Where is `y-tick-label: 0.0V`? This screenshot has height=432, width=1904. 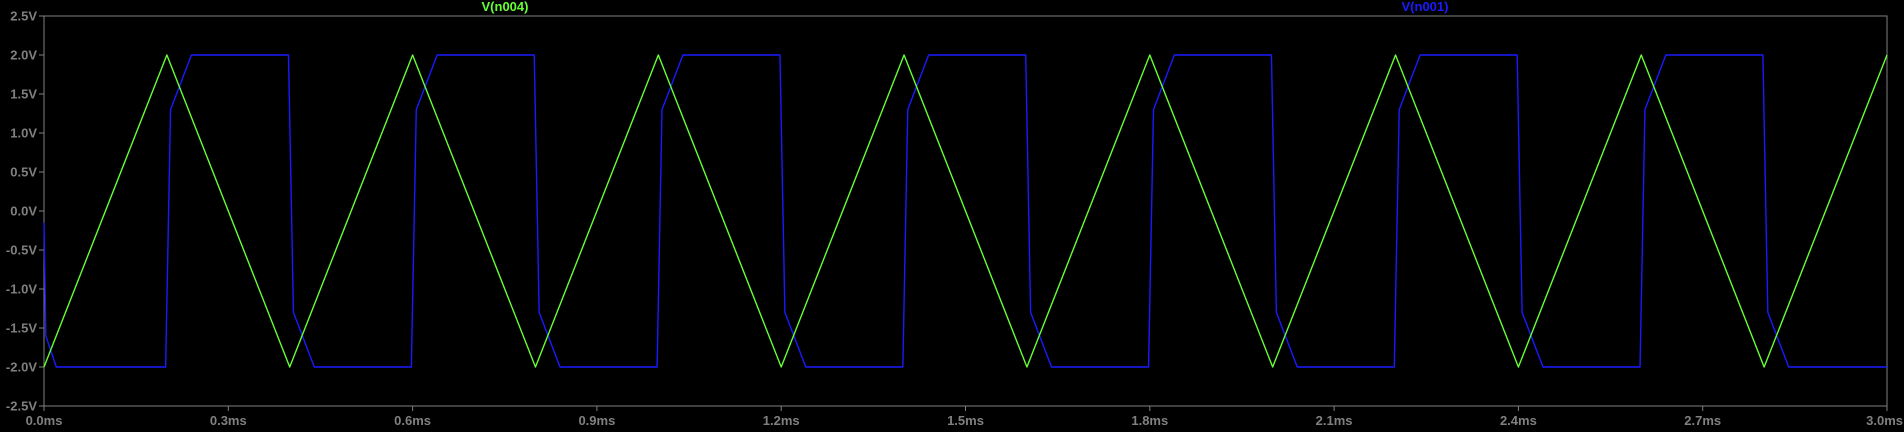
y-tick-label: 0.0V is located at coordinates (23, 211).